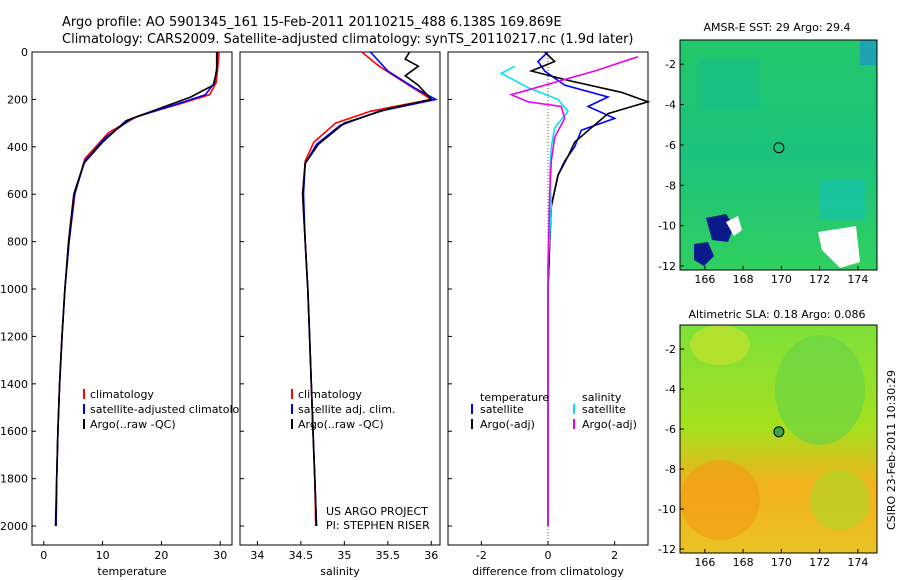 The image size is (900, 580). I want to click on x-tick-label: 35.5, so click(388, 555).